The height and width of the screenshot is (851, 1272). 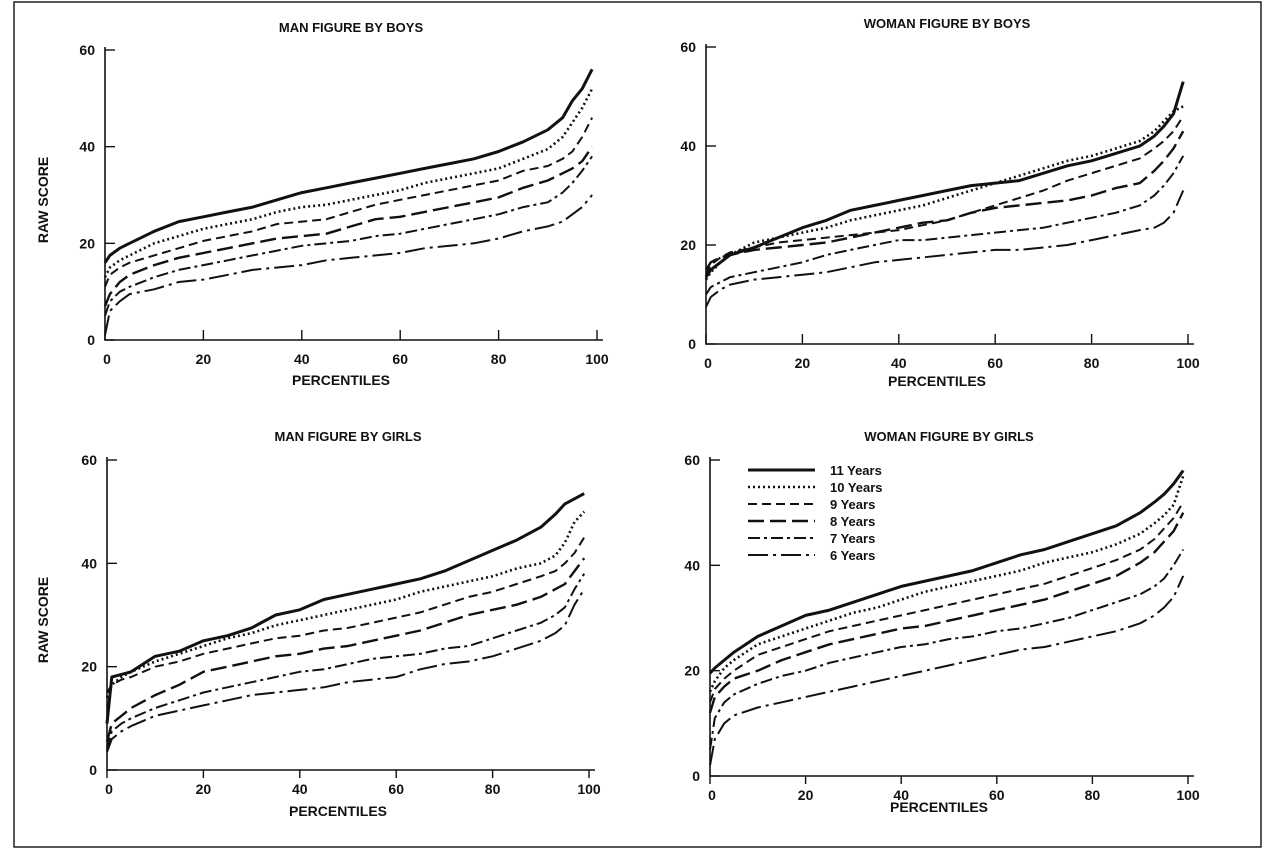 What do you see at coordinates (351, 27) in the screenshot?
I see `chart-title: MAN FIGURE BY BOYS` at bounding box center [351, 27].